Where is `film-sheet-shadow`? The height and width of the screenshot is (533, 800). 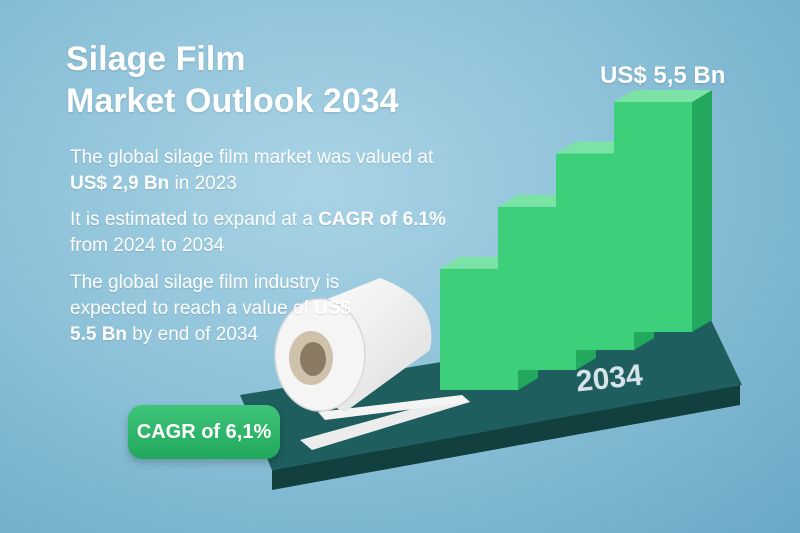
film-sheet-shadow is located at coordinates (394, 407).